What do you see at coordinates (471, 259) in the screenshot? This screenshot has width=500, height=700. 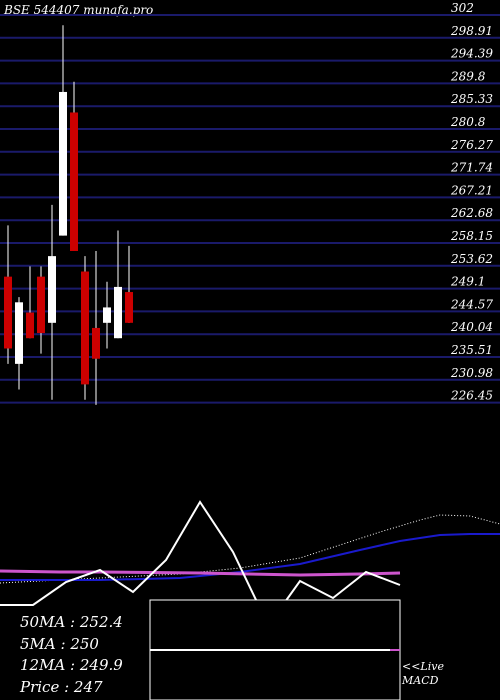 I see `y-tick-label: 253.62` at bounding box center [471, 259].